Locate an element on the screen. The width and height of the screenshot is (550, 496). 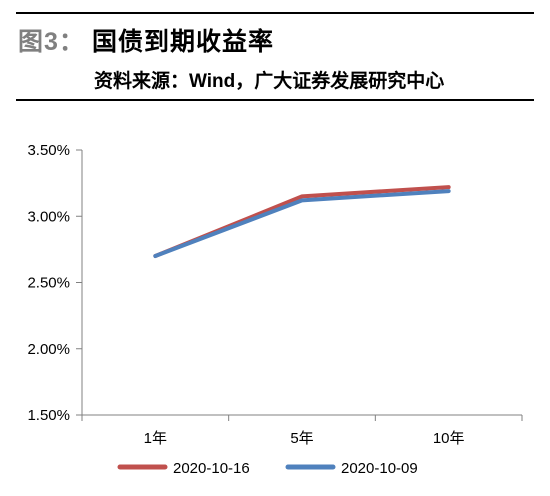
y-tick-label: 3.50% is located at coordinates (48, 150).